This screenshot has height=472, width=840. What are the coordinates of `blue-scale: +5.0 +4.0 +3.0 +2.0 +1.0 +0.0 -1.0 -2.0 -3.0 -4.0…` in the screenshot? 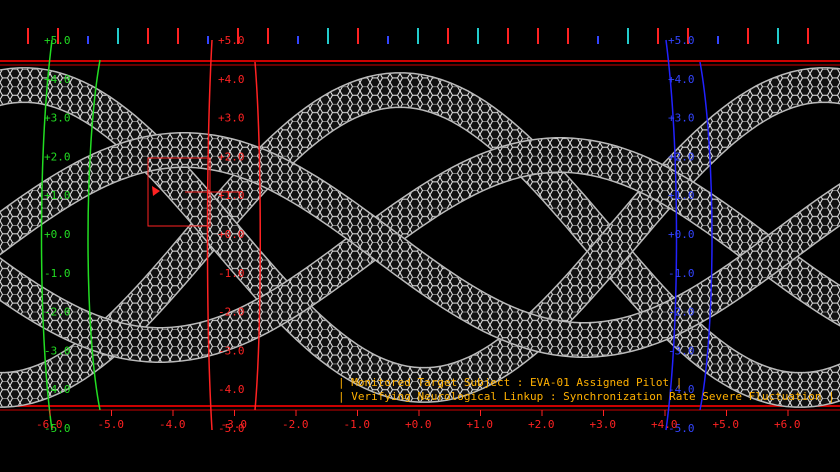 It's located at (689, 234).